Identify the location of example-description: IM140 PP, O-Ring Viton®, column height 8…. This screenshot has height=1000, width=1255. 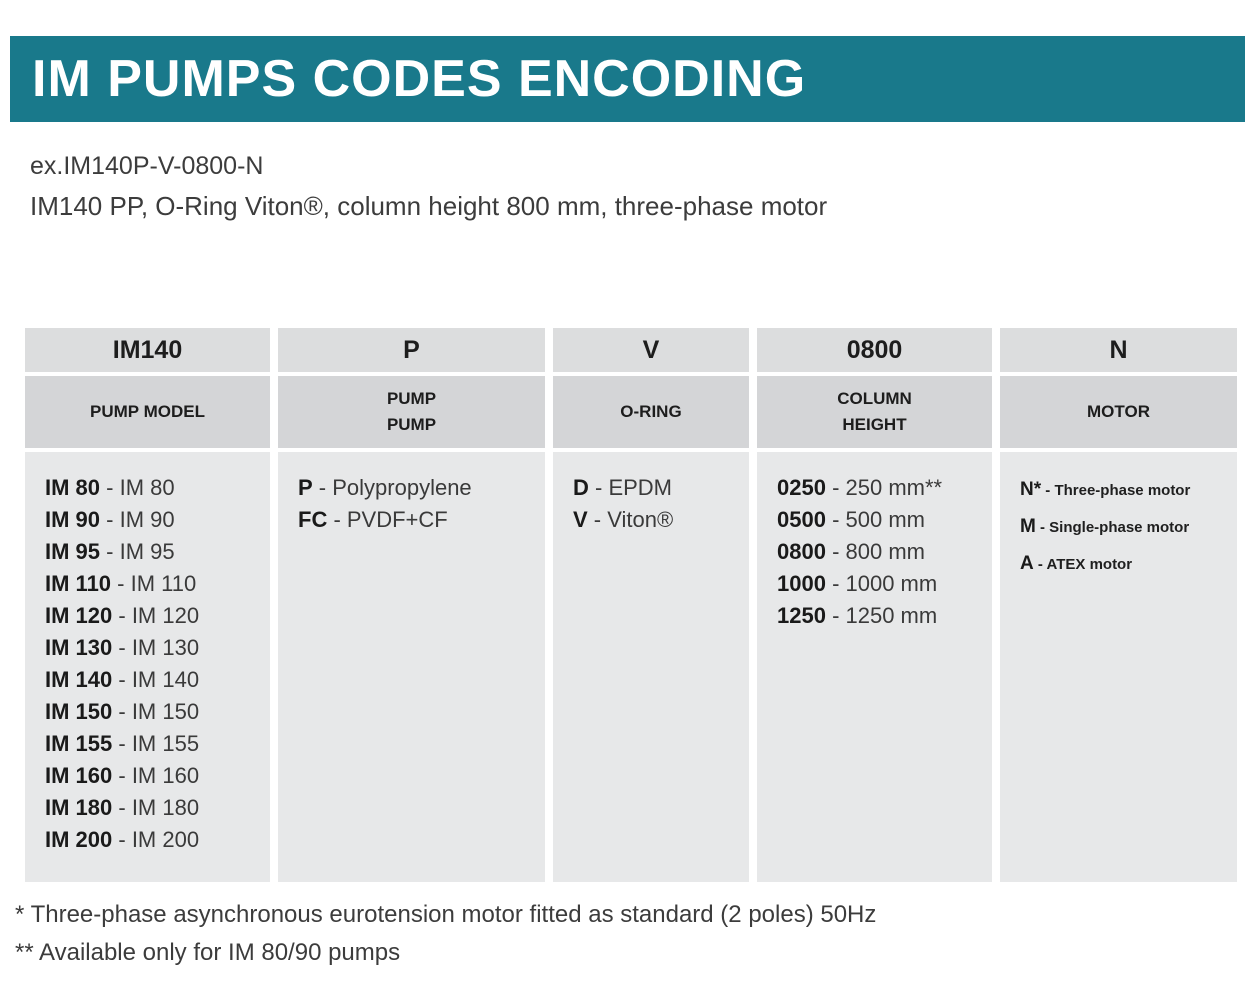
(429, 206).